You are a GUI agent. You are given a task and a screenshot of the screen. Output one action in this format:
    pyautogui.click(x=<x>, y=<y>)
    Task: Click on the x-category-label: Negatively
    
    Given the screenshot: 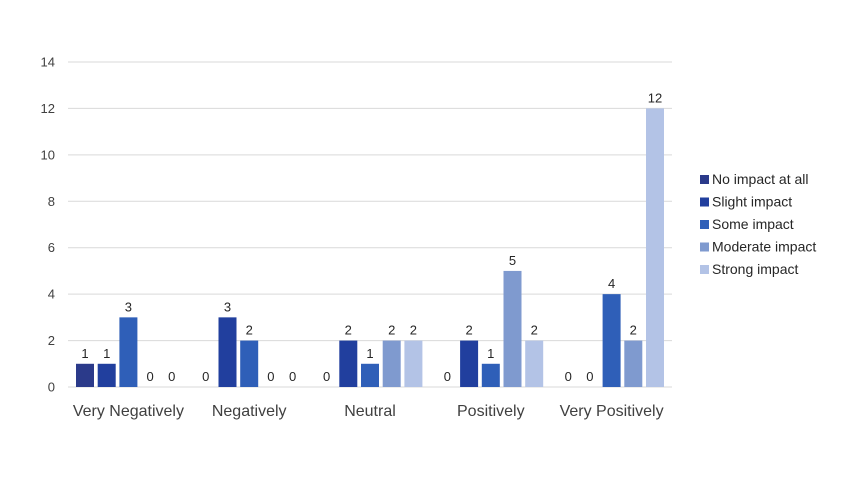 What is the action you would take?
    pyautogui.click(x=249, y=411)
    